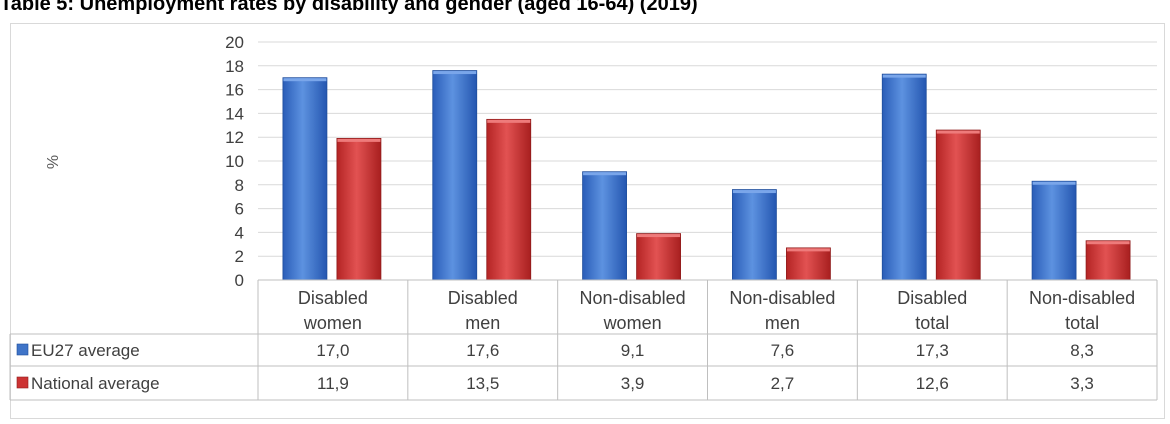  I want to click on table-value: 7,6, so click(783, 350).